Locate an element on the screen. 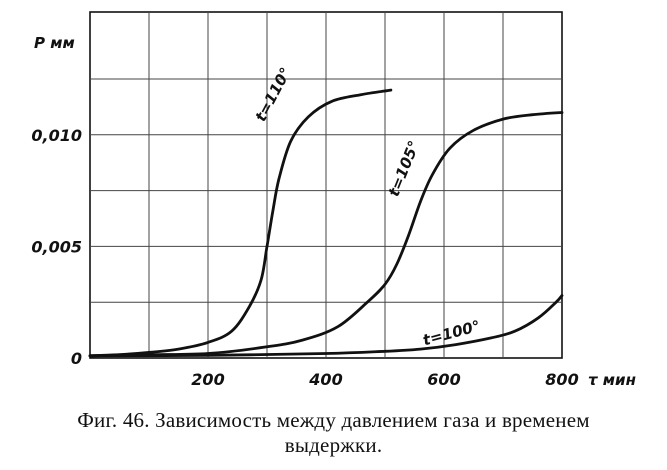 This screenshot has width=667, height=470. y-tick-label-1: 0,005 is located at coordinates (56, 246).